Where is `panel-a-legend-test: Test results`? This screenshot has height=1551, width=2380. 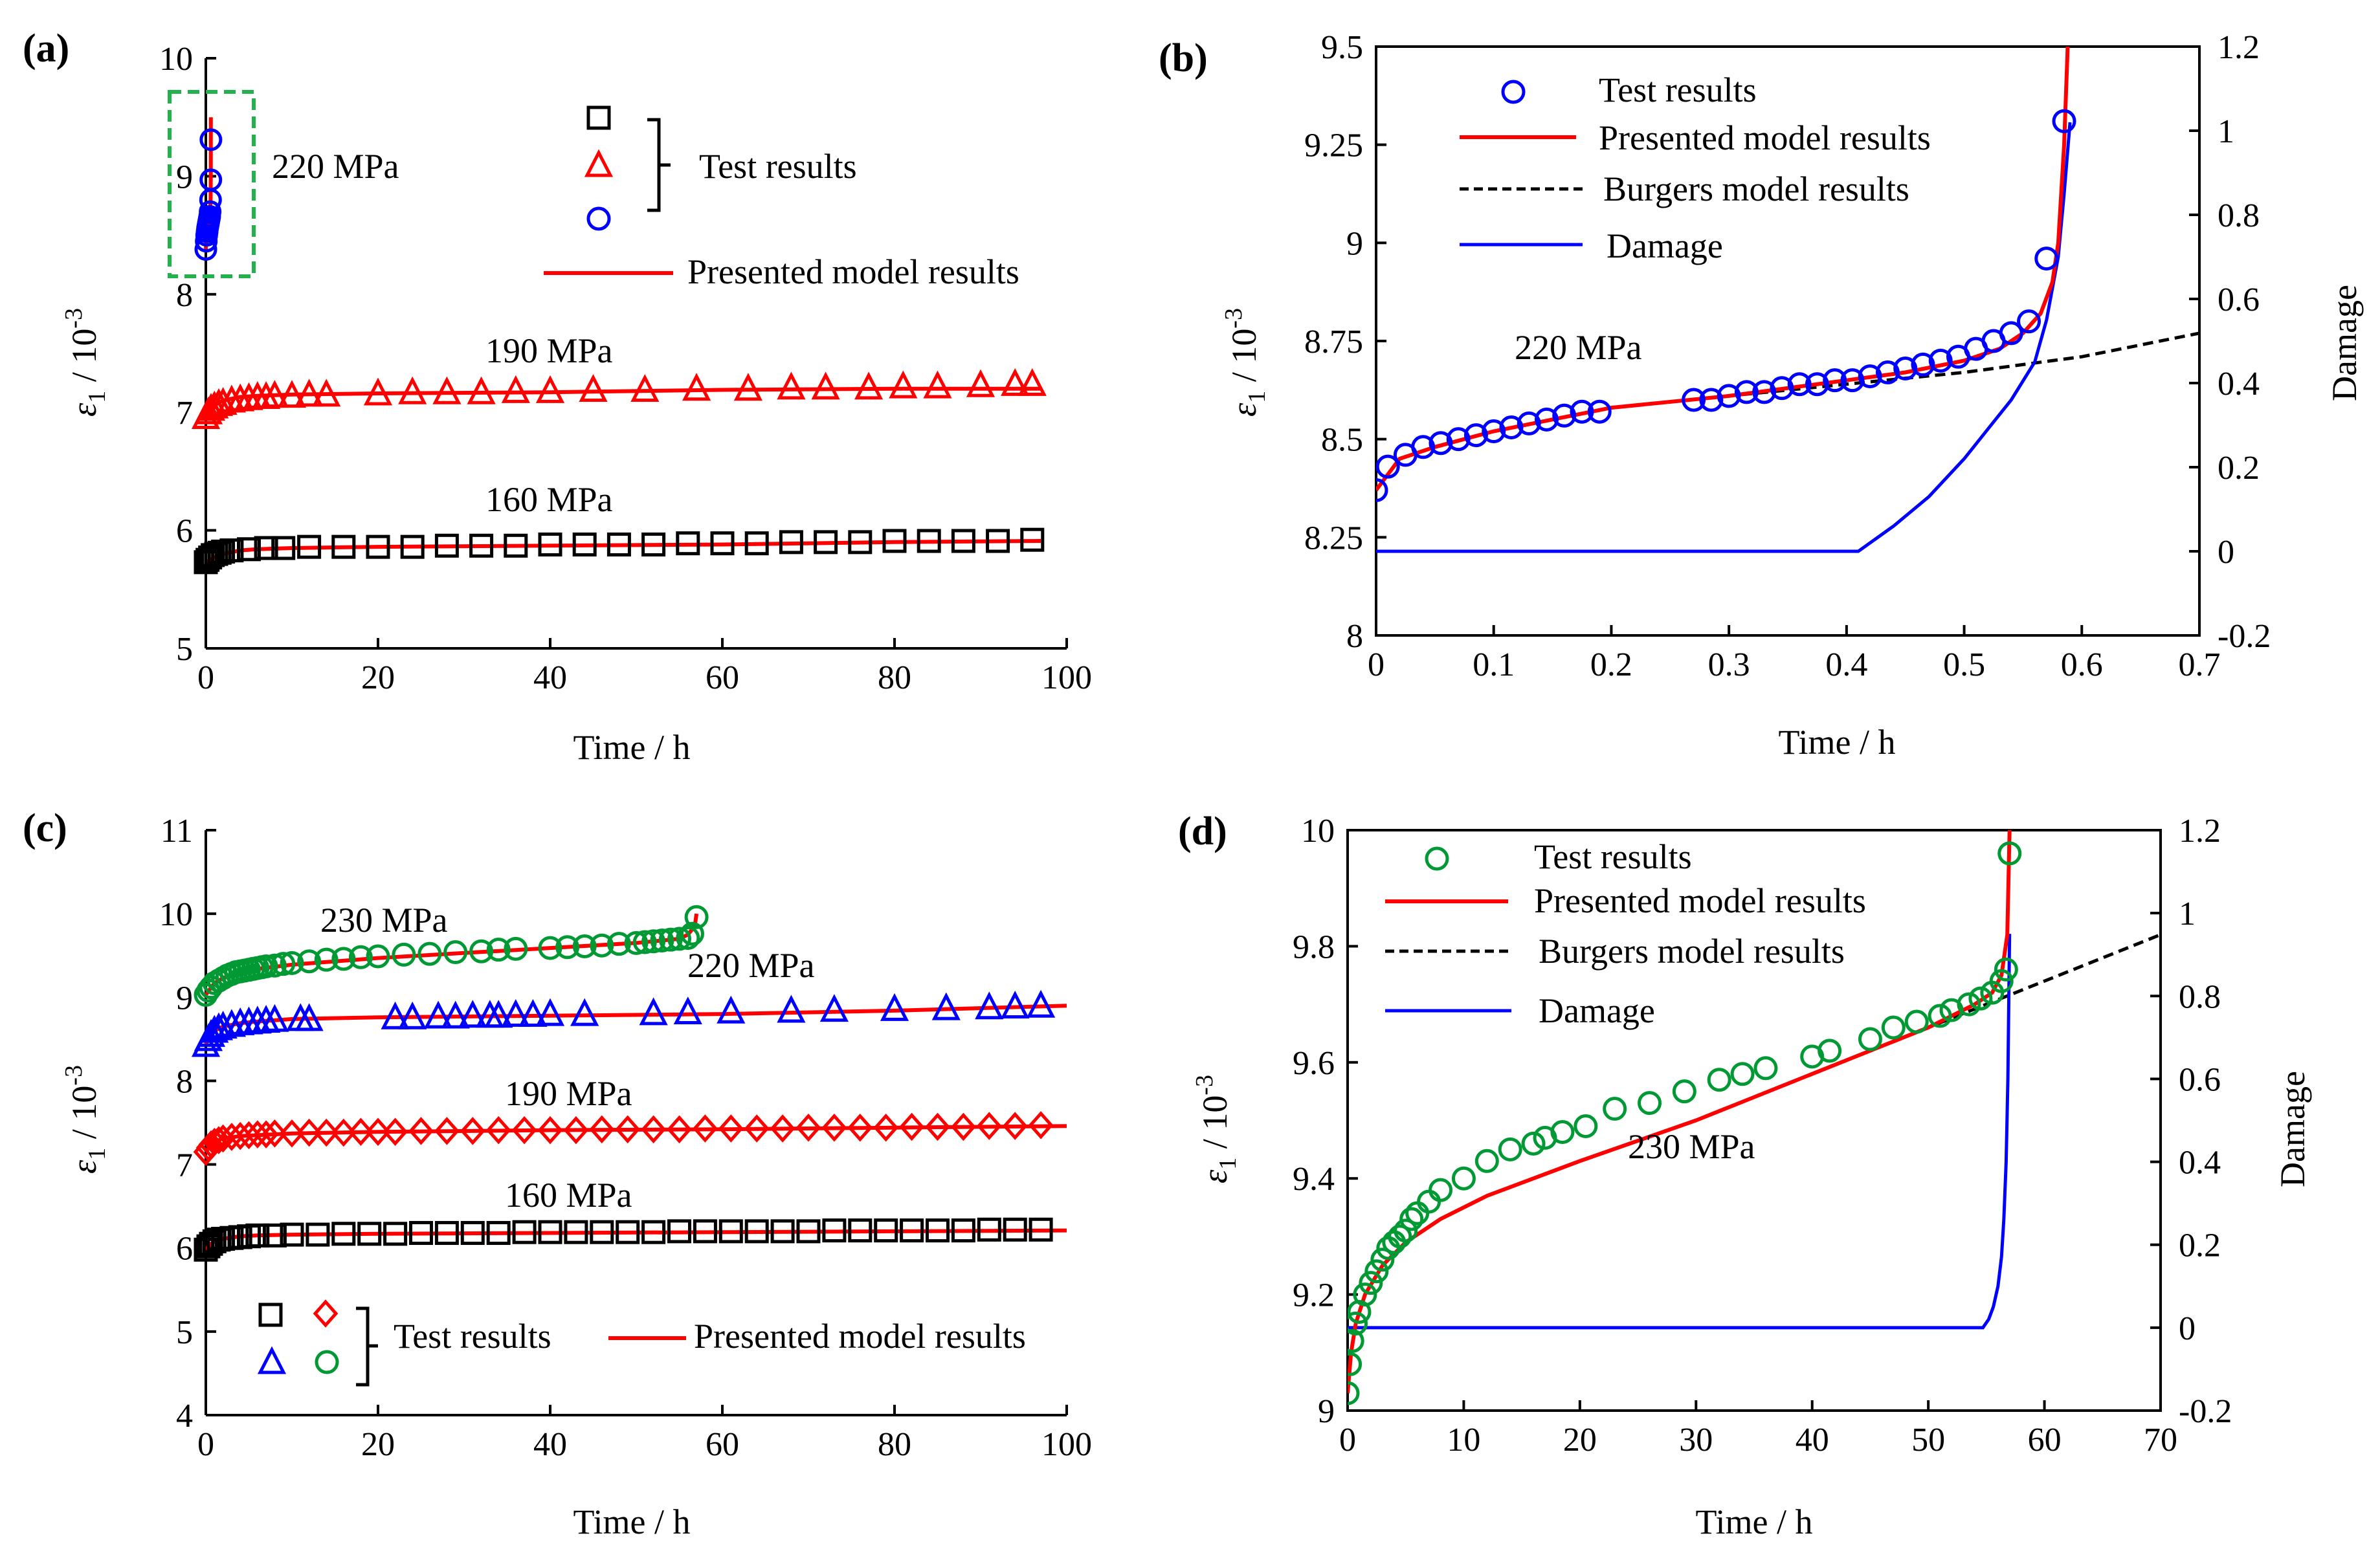 panel-a-legend-test: Test results is located at coordinates (778, 166).